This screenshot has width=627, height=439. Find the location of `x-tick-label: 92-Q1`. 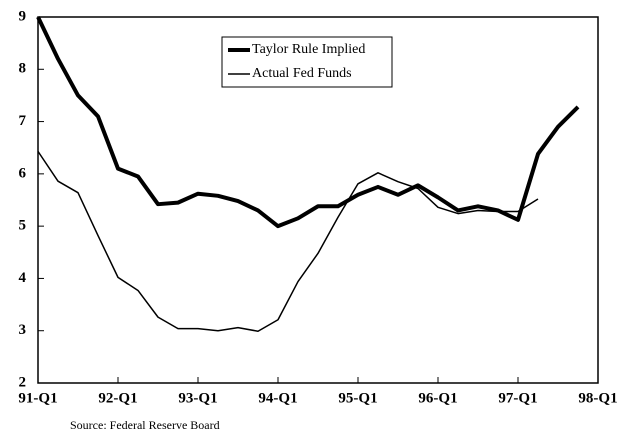

x-tick-label: 92-Q1 is located at coordinates (117, 398).